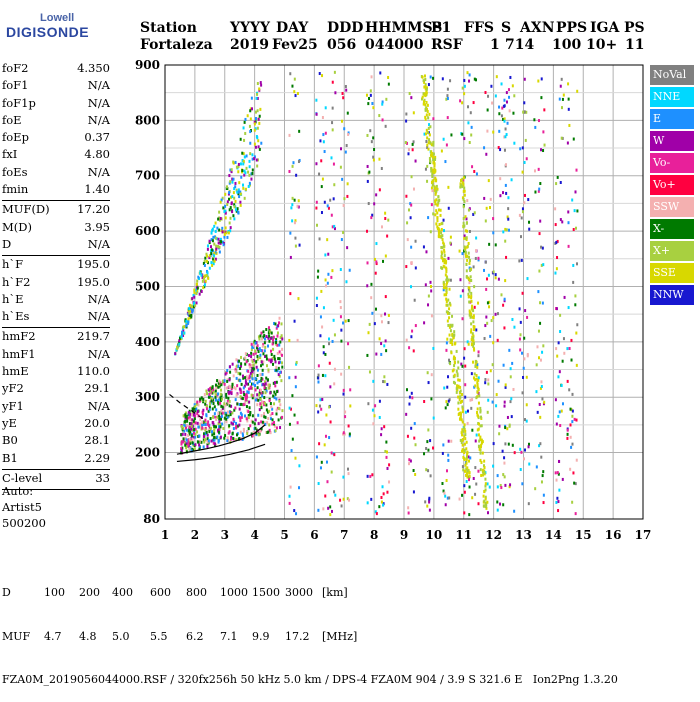 Image resolution: width=700 pixels, height=702 pixels. What do you see at coordinates (605, 28) in the screenshot?
I see `header-label-10: IGA` at bounding box center [605, 28].